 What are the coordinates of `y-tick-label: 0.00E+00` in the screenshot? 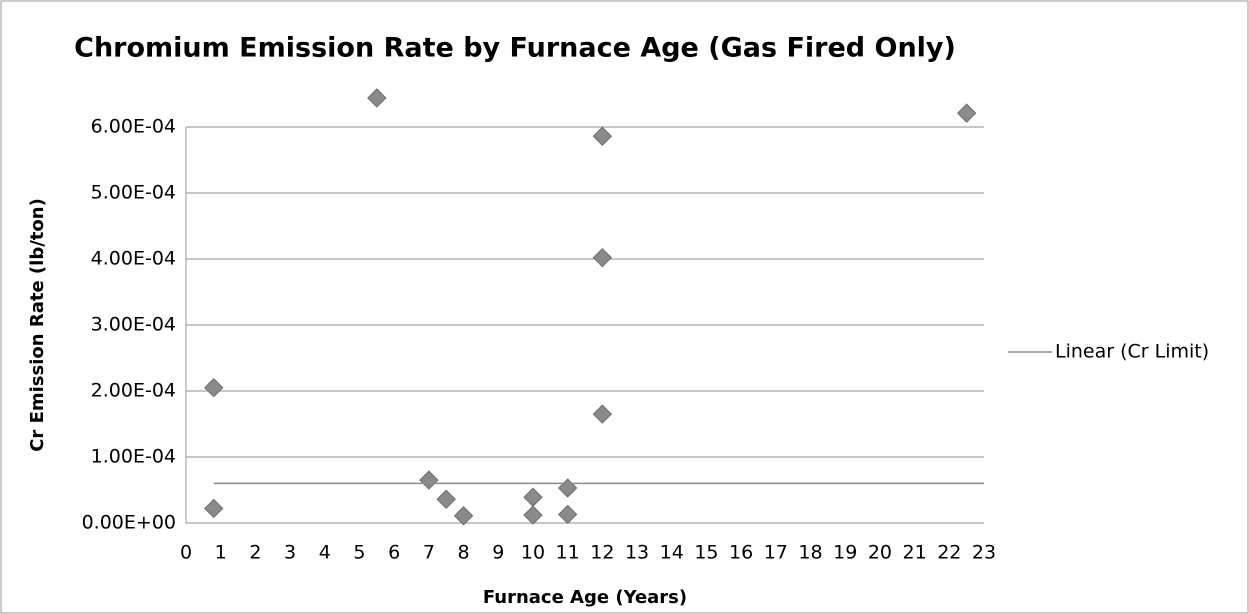 It's located at (129, 523).